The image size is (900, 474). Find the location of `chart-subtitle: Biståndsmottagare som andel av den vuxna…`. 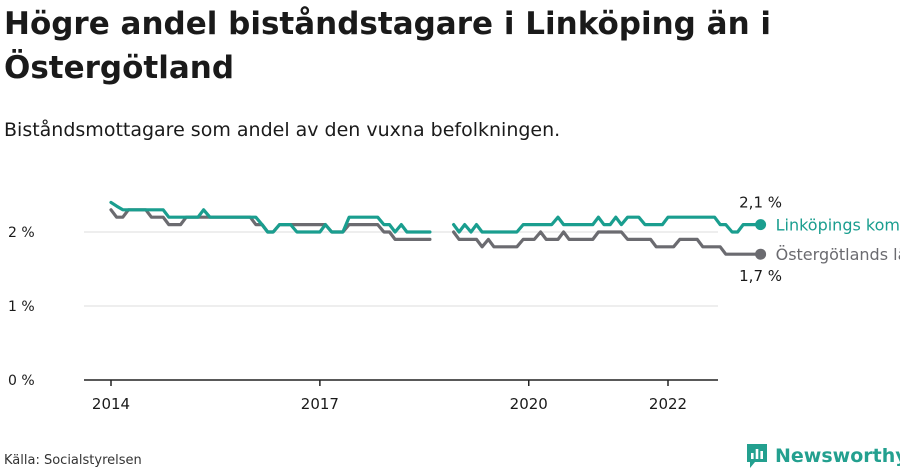

chart-subtitle: Biståndsmottagare som andel av den vuxna… is located at coordinates (282, 130).